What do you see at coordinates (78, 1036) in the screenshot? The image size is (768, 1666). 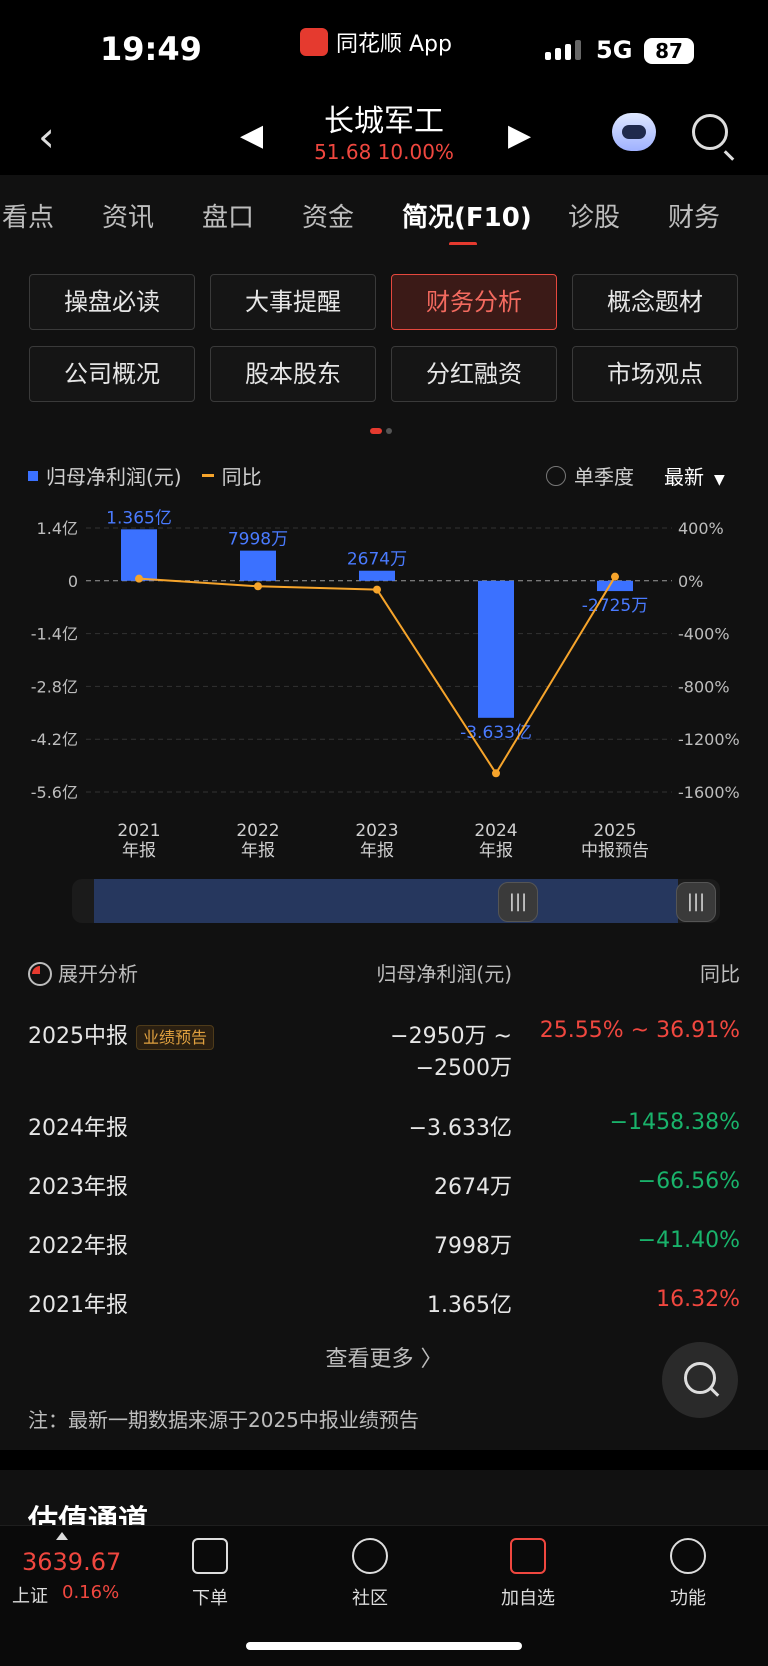 I see `row-period: 2025中报` at bounding box center [78, 1036].